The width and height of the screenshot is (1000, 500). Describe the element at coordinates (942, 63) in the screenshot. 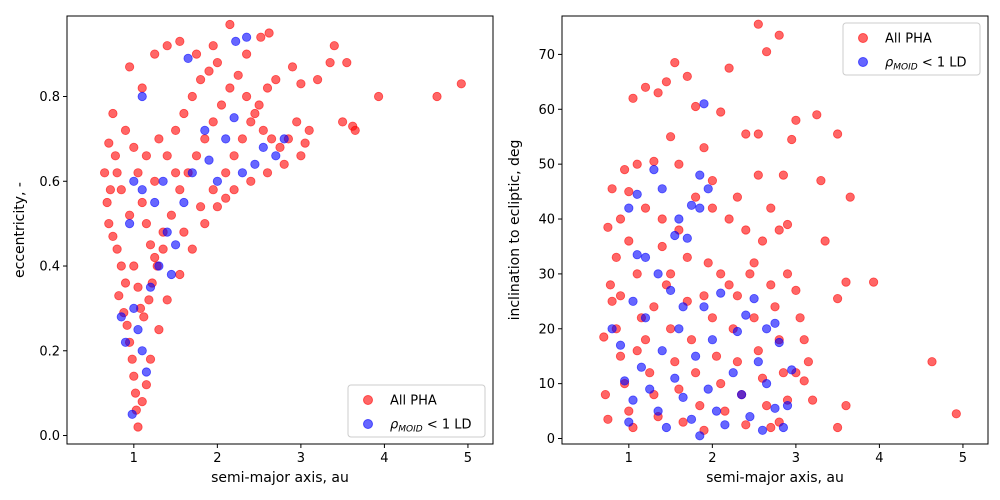

I see `legend-moid-rest: < 1 LD` at that location.